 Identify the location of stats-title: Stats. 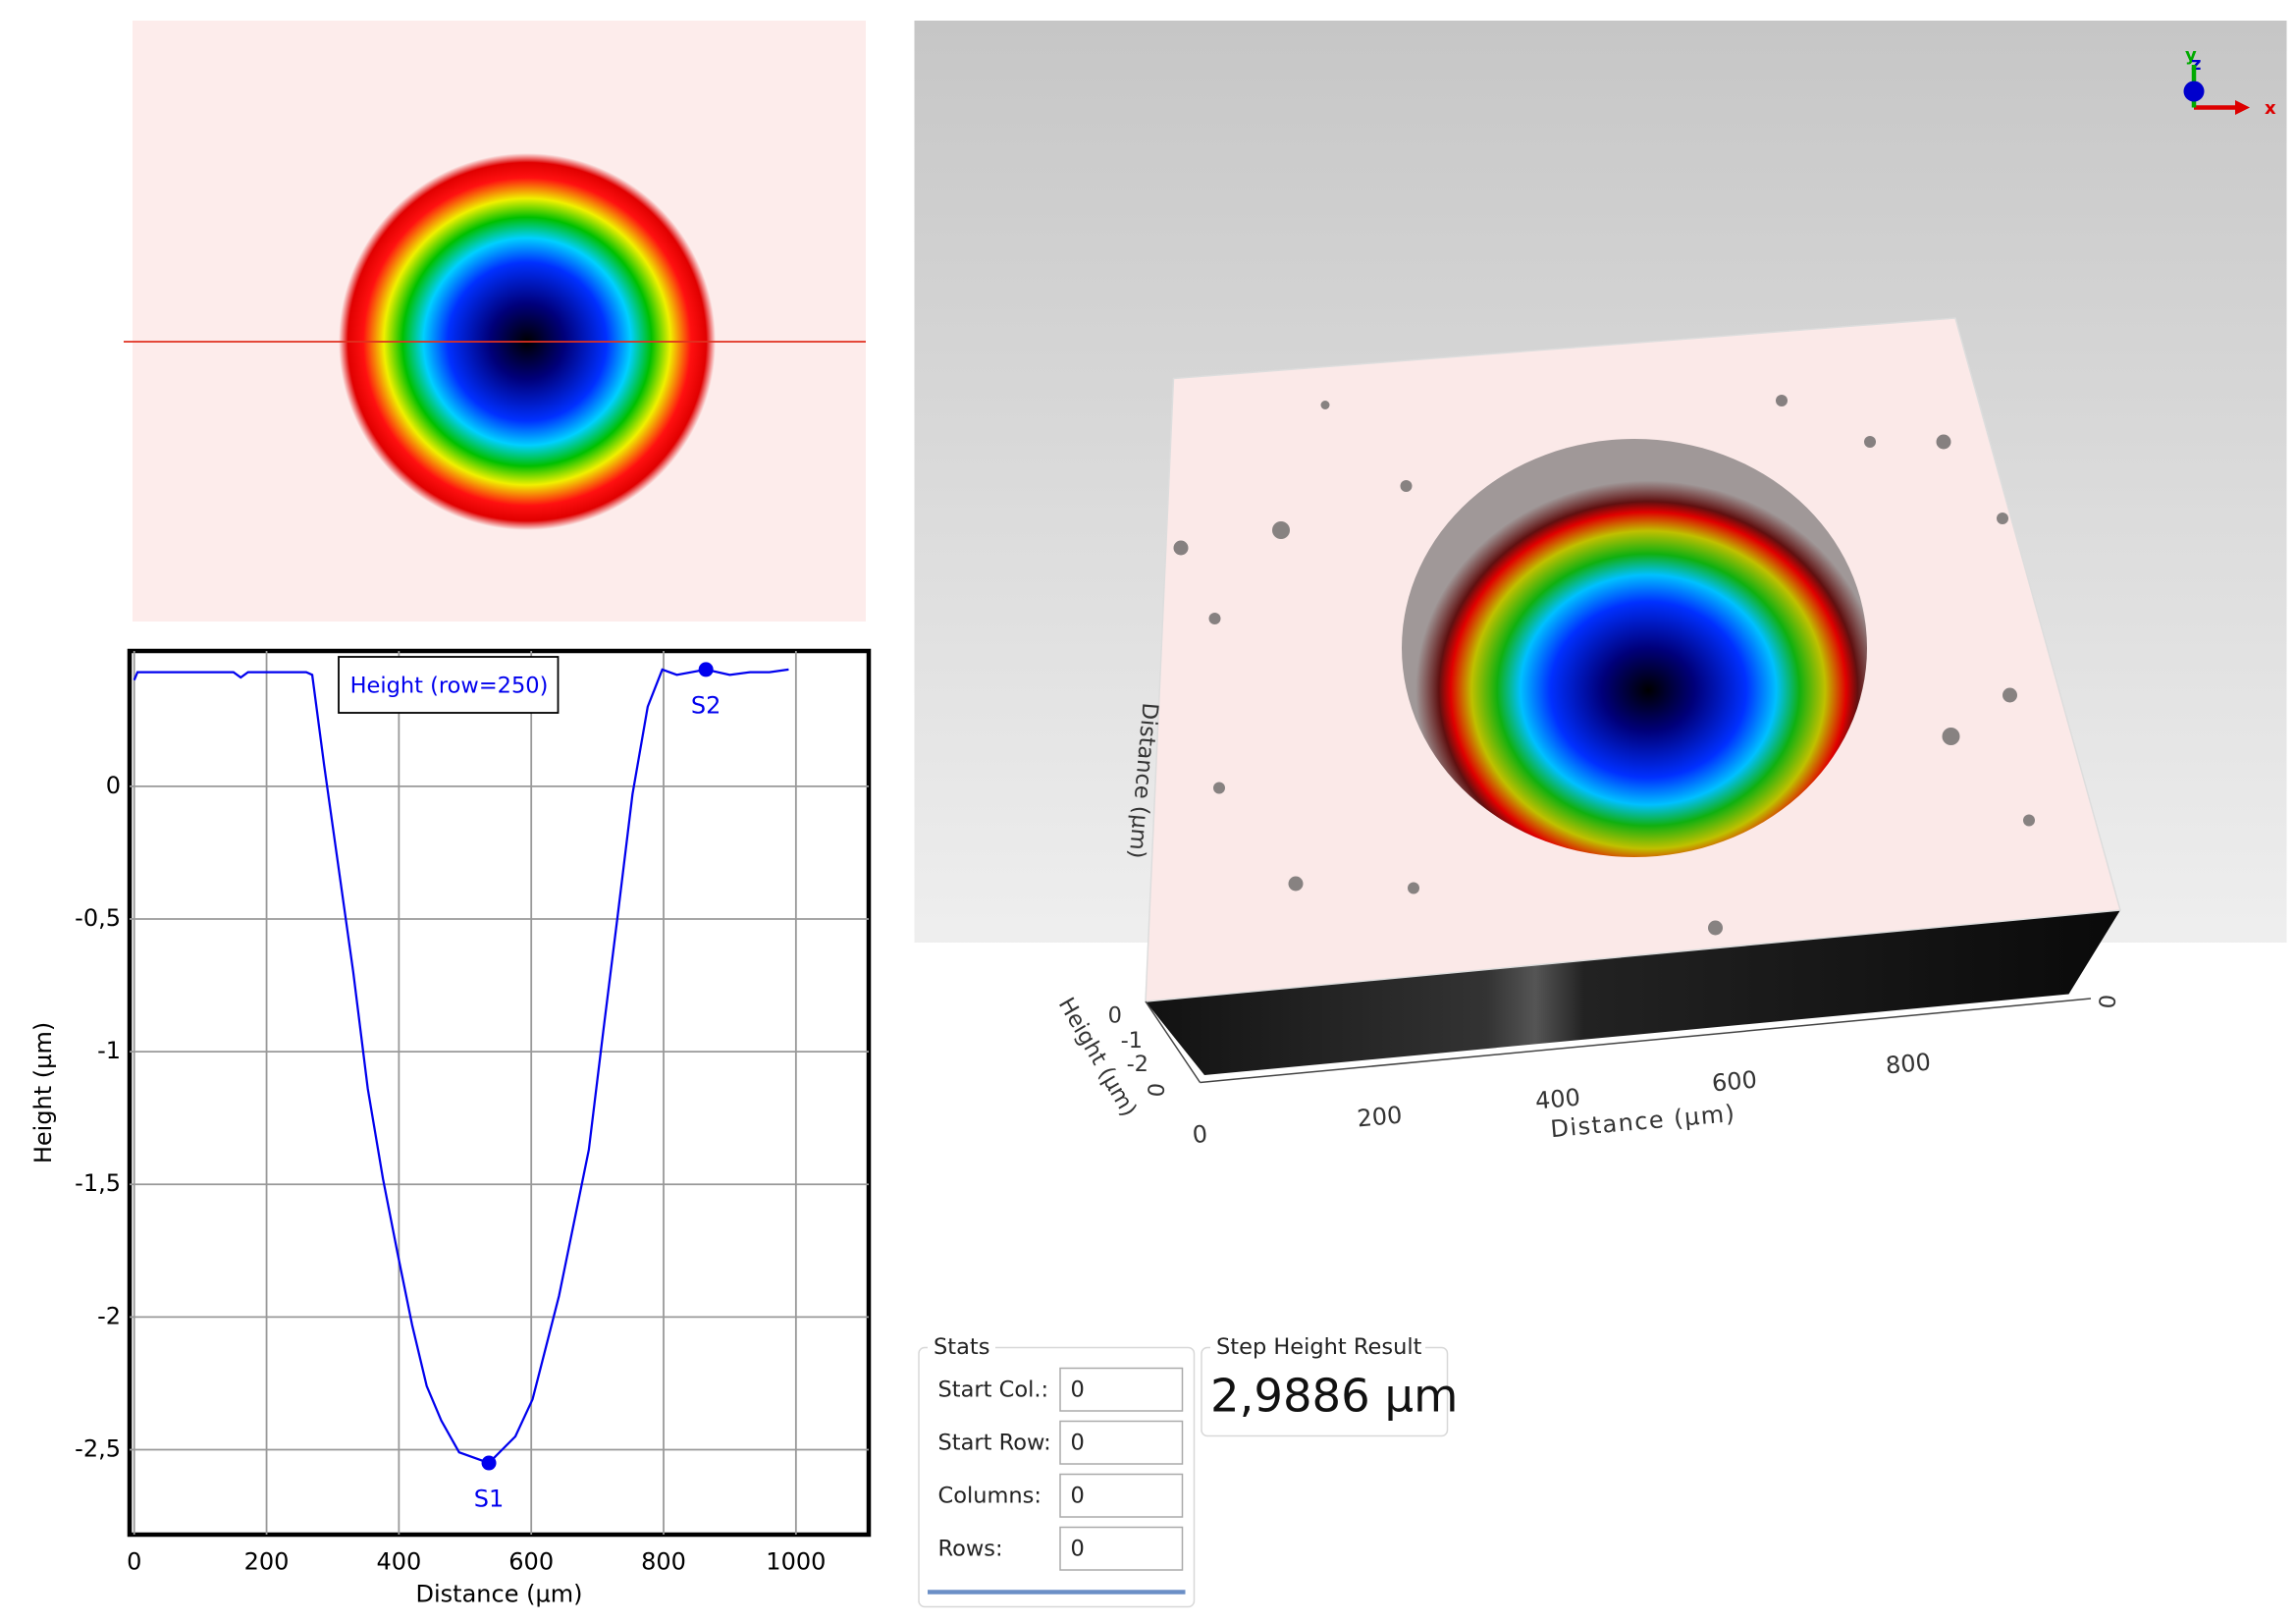
(962, 1347).